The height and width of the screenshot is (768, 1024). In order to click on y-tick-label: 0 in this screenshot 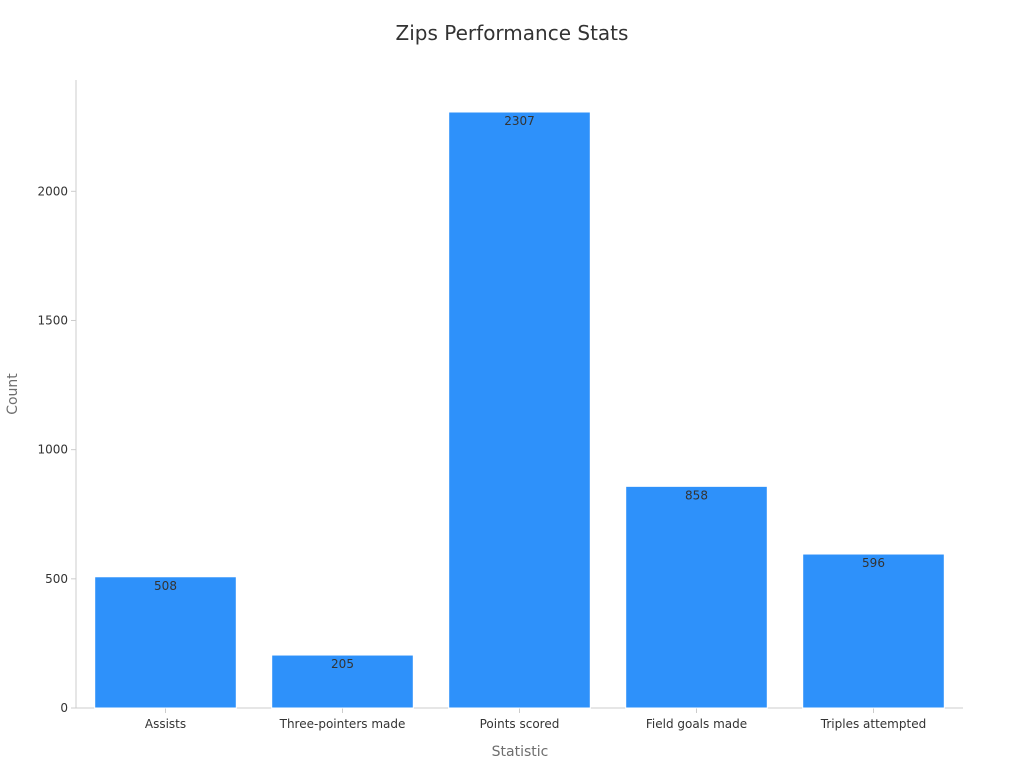, I will do `click(64, 708)`.